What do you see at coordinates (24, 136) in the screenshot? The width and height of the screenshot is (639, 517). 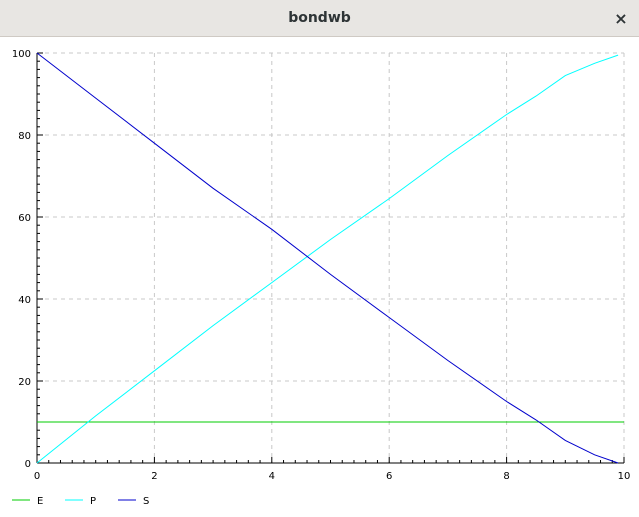 I see `y-tick-label: 80` at bounding box center [24, 136].